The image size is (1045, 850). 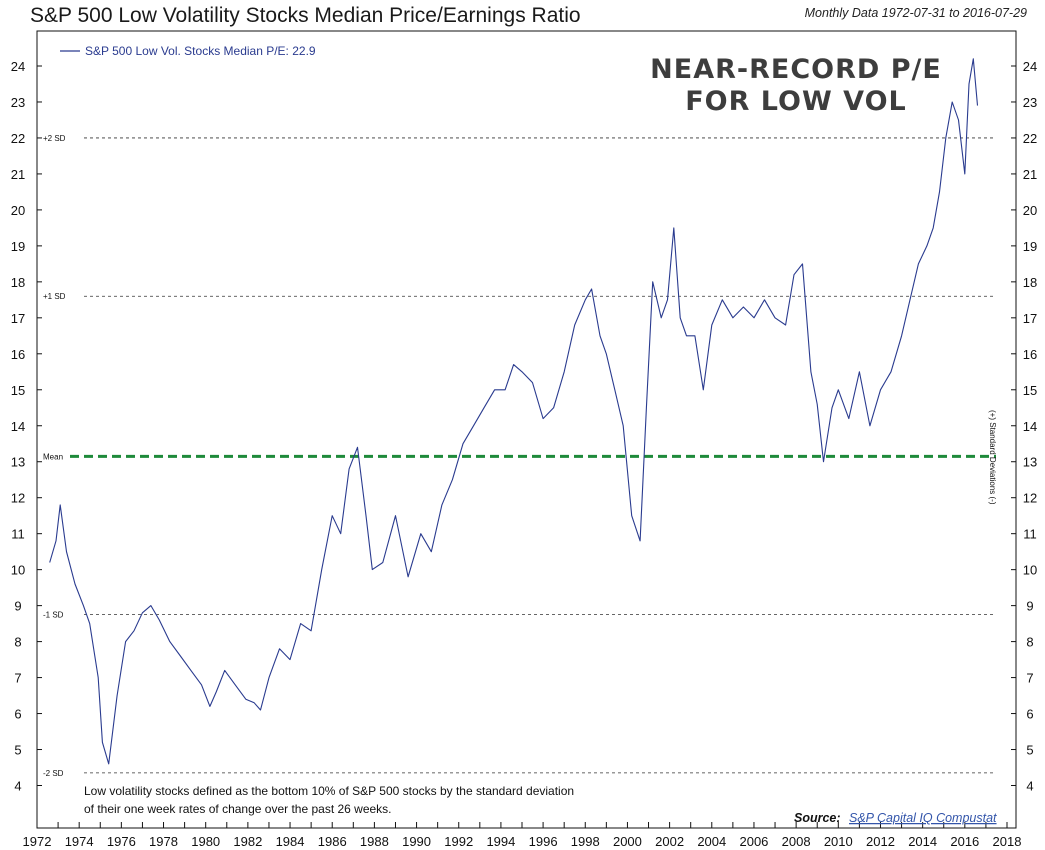 I want to click on x-tick-label-23: 2018, so click(x=1007, y=841).